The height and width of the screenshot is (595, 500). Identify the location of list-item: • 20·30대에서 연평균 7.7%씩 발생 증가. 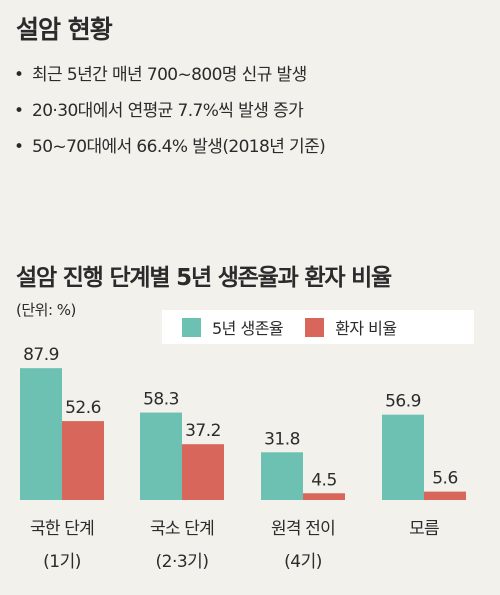
(169, 116).